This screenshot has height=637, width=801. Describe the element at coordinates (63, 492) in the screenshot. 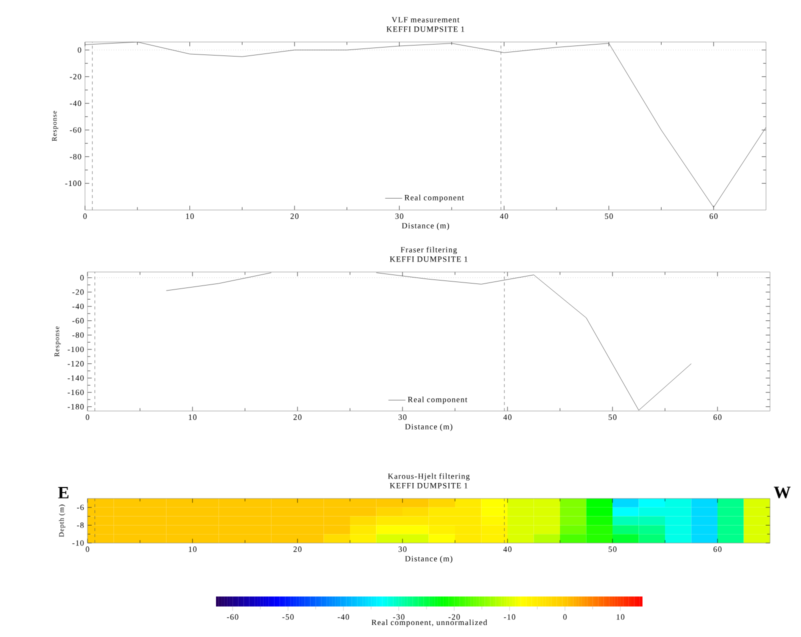

I see `text: E` at that location.